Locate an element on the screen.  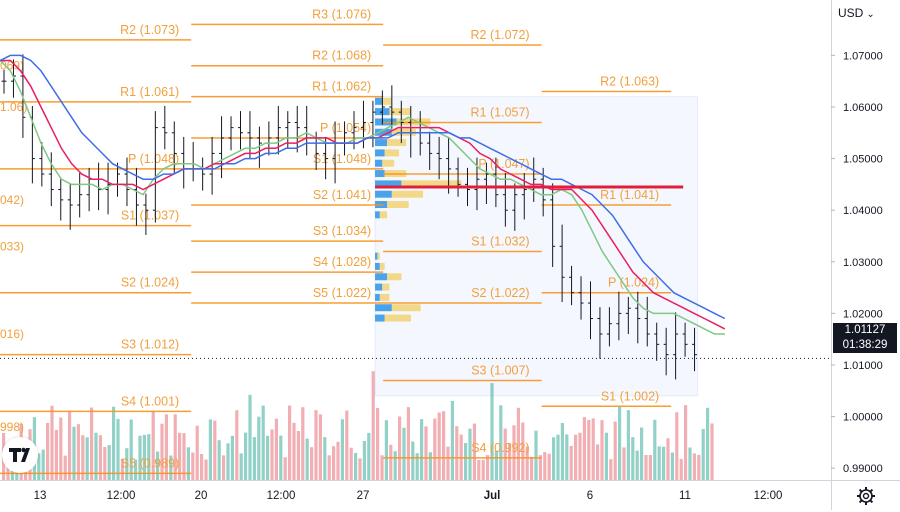
pivot-label: S4 (1.001) is located at coordinates (150, 401).